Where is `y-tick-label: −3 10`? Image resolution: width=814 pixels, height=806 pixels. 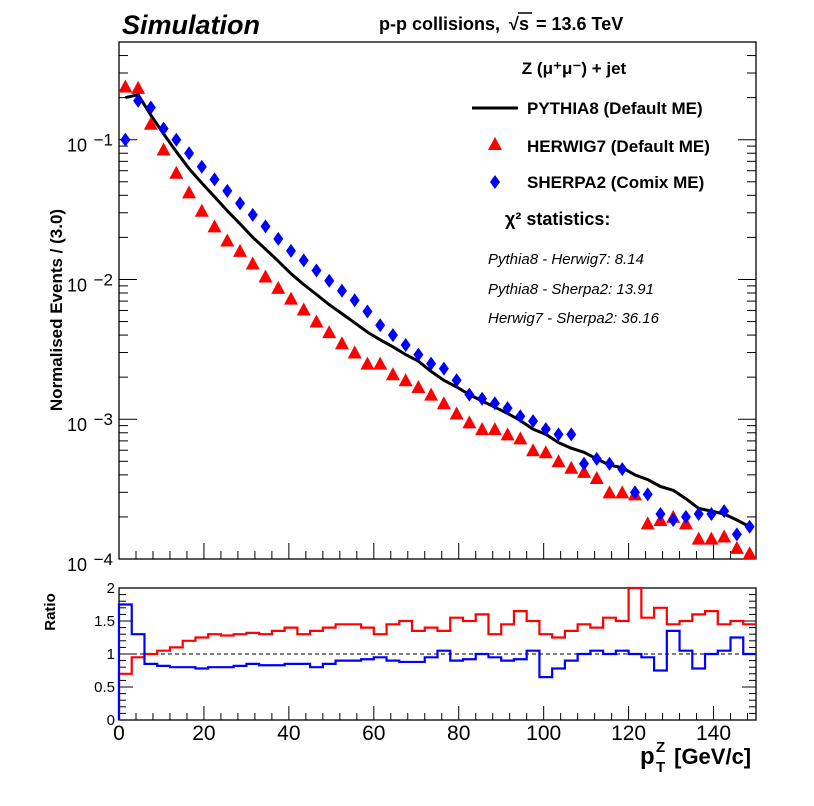 y-tick-label: −3 10 is located at coordinates (90, 422).